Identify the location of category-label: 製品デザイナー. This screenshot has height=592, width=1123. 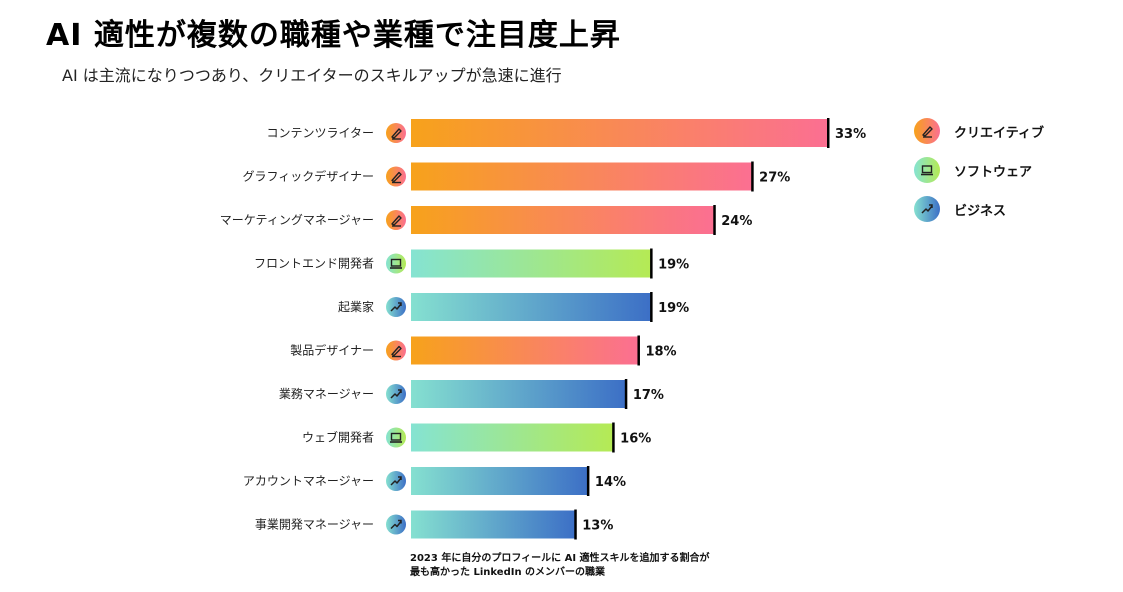
(332, 350).